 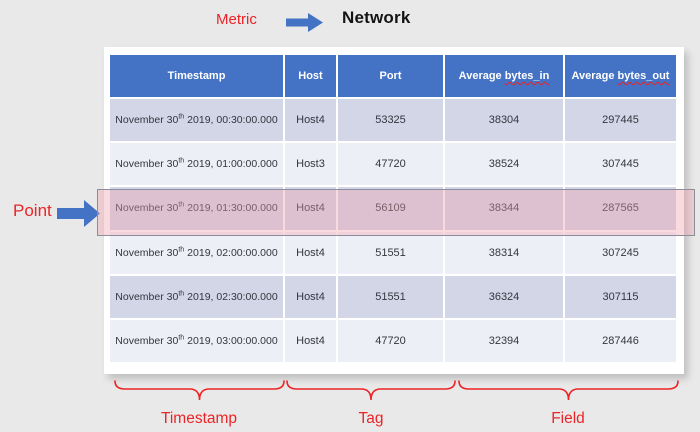 What do you see at coordinates (568, 418) in the screenshot?
I see `brace-label-field: Field` at bounding box center [568, 418].